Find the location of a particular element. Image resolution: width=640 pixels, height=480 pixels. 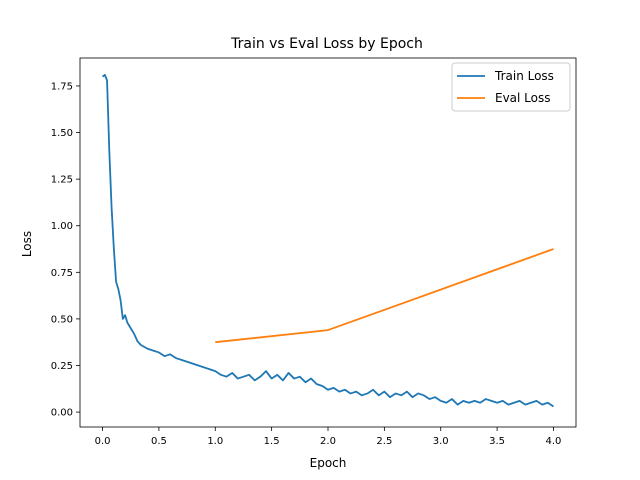

y-tick-label: 0.25 is located at coordinates (62, 366).